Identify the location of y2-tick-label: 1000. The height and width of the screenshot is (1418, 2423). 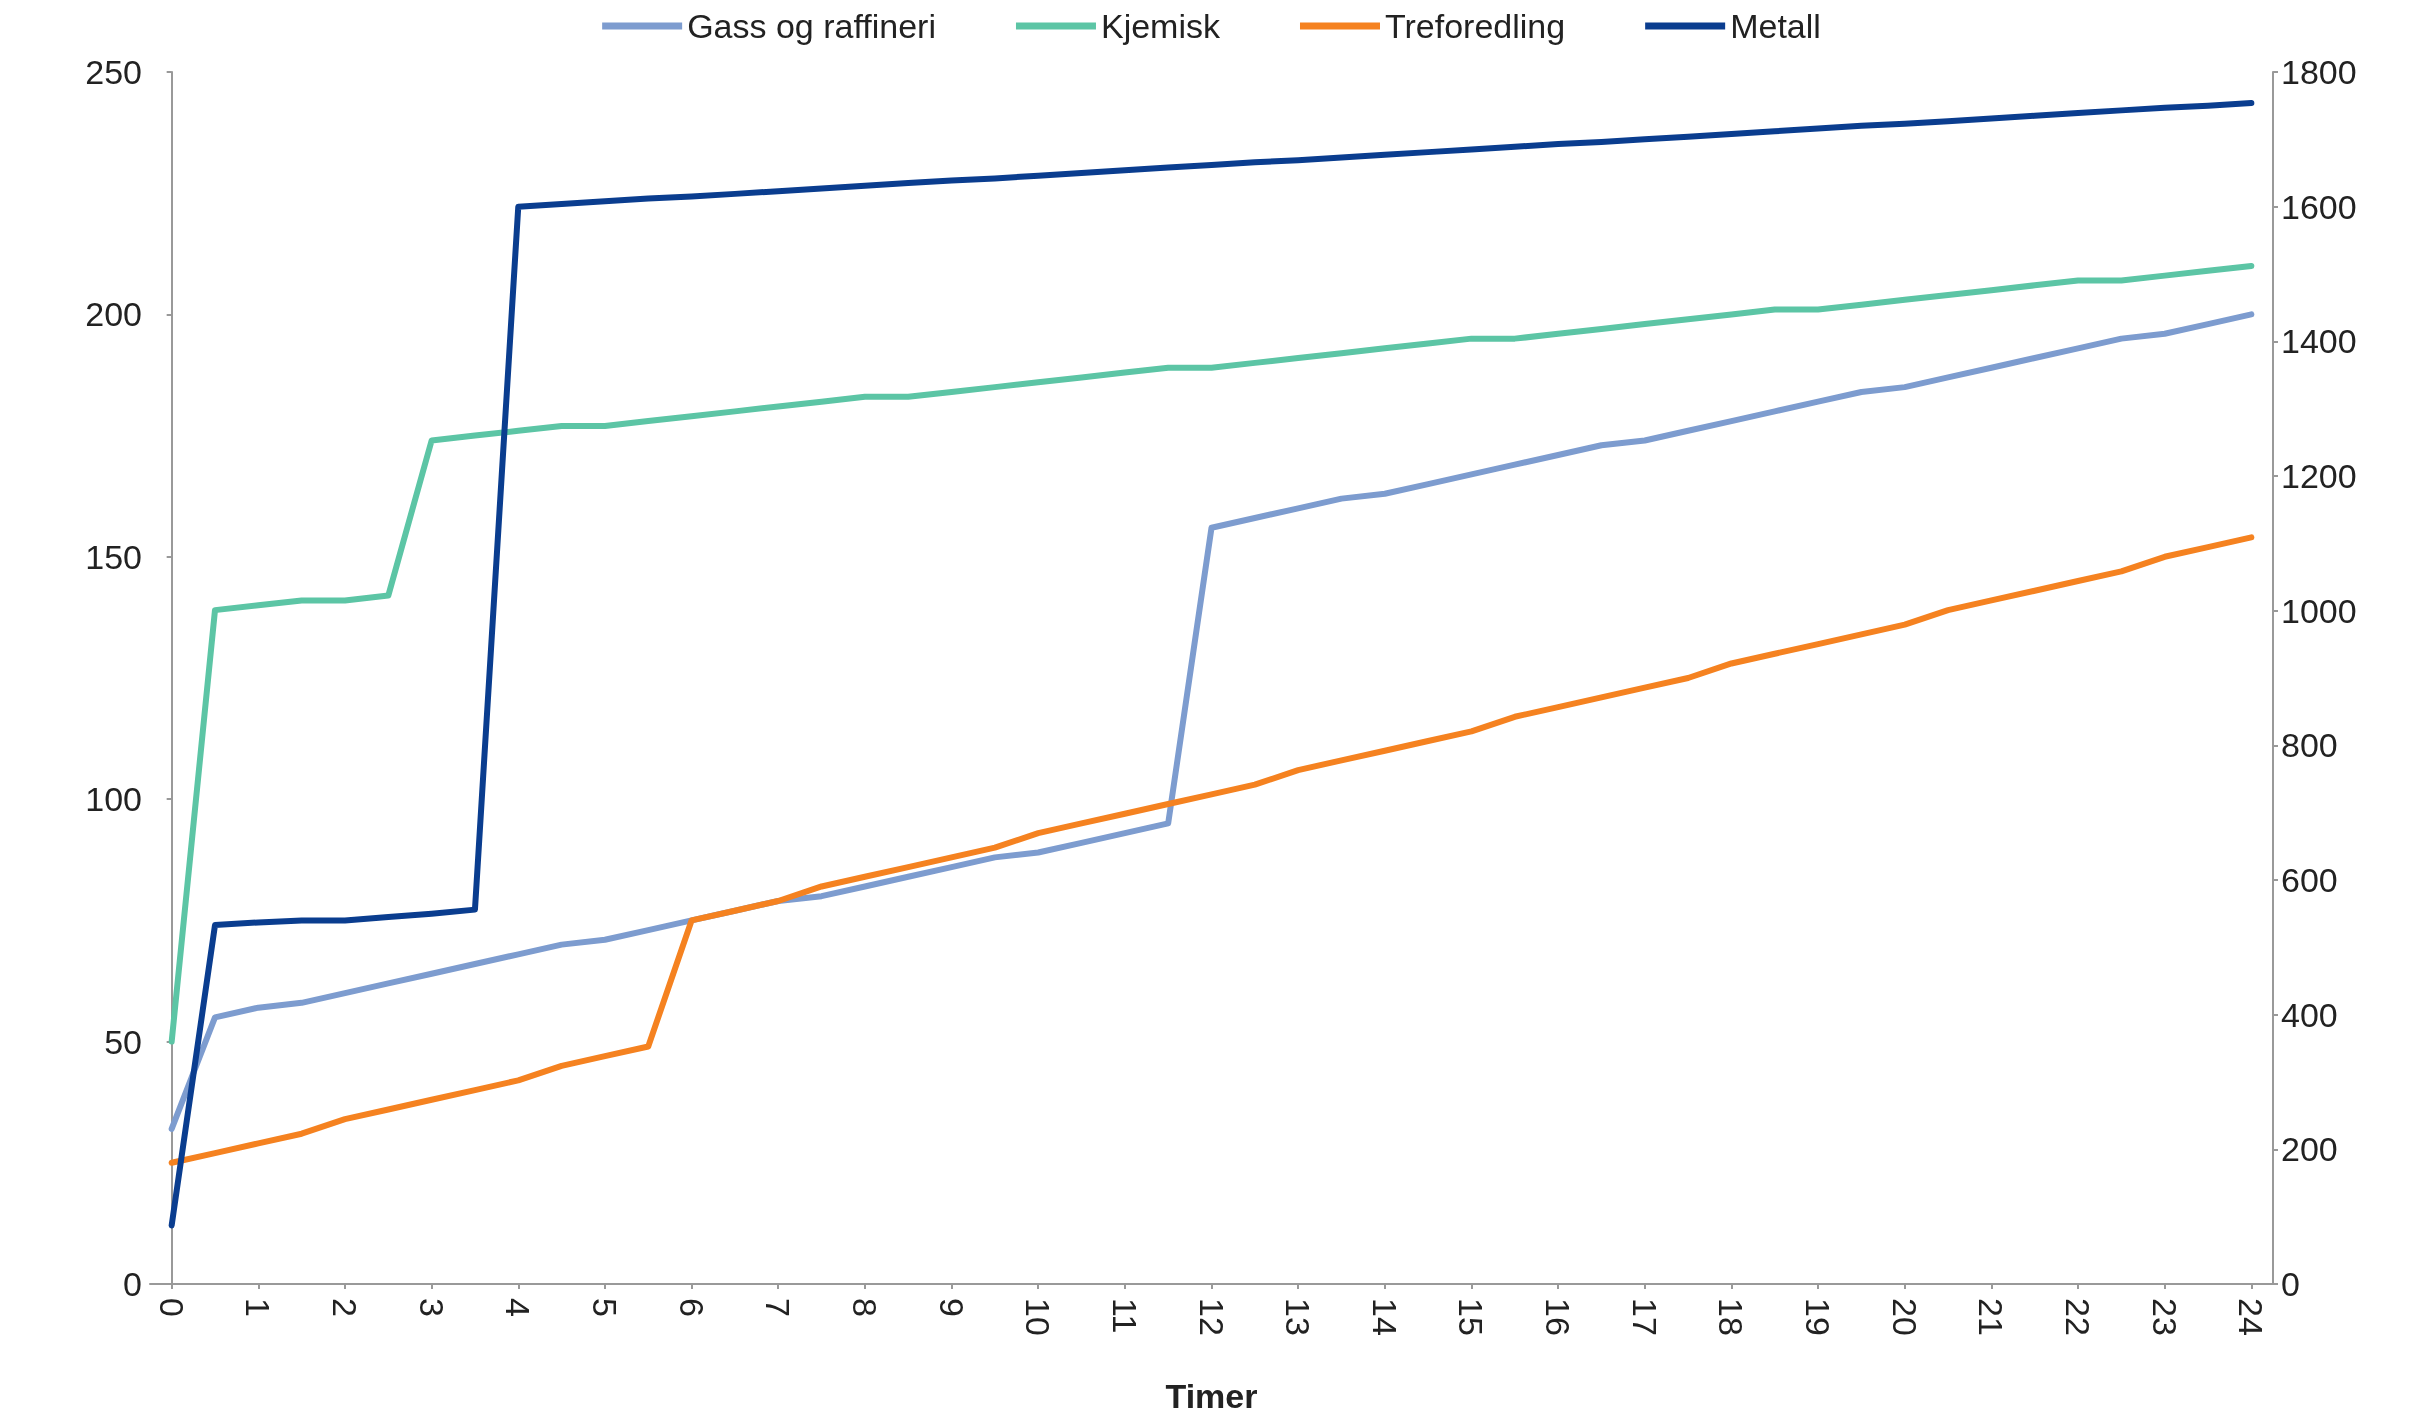
(2319, 610).